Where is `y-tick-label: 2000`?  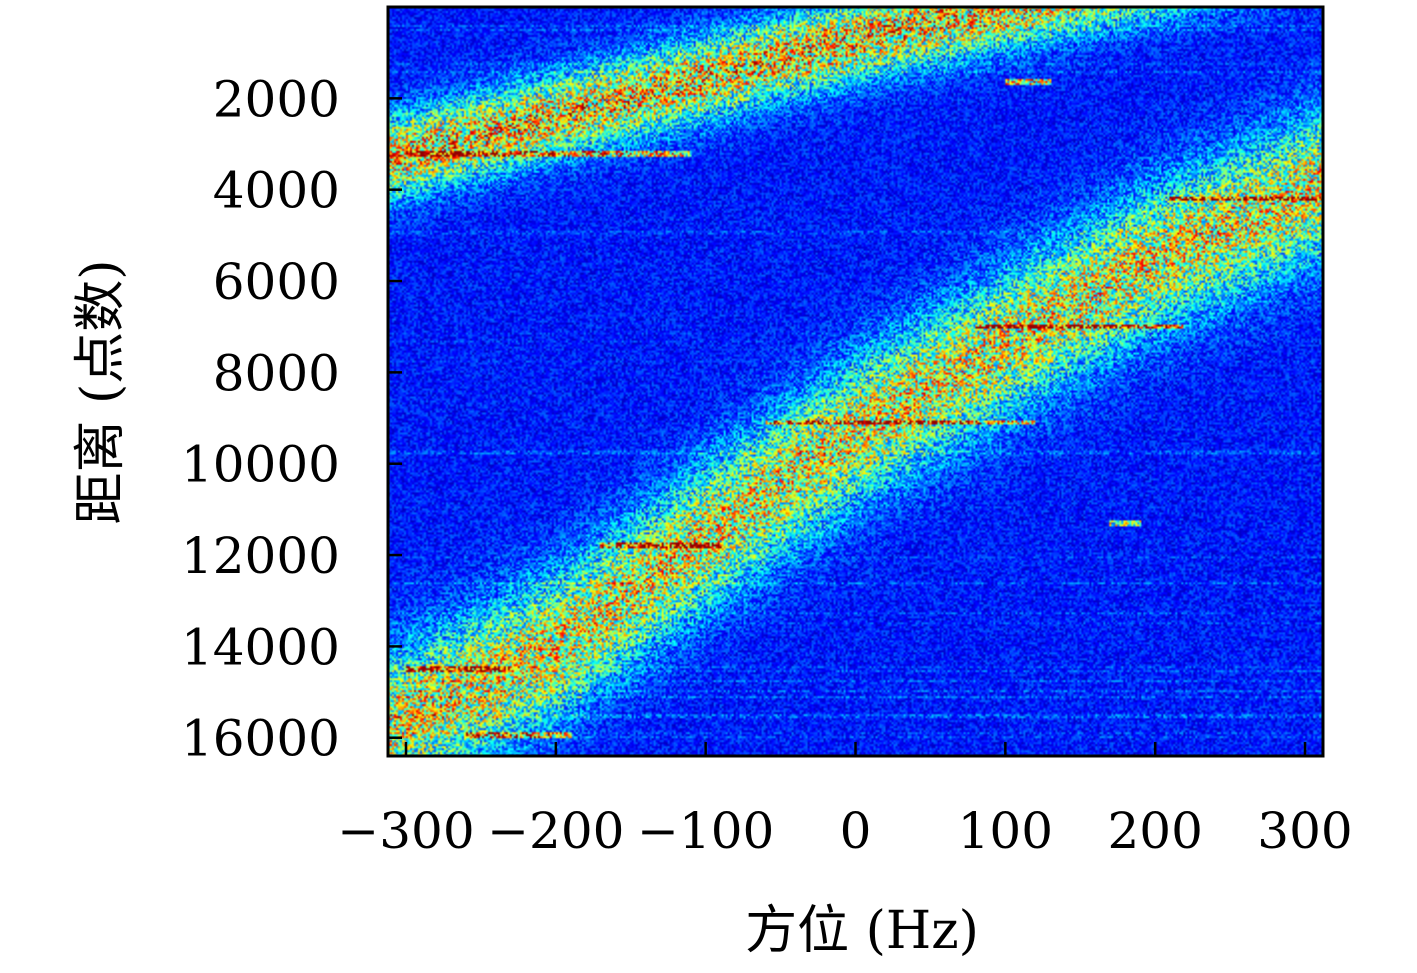 y-tick-label: 2000 is located at coordinates (276, 99).